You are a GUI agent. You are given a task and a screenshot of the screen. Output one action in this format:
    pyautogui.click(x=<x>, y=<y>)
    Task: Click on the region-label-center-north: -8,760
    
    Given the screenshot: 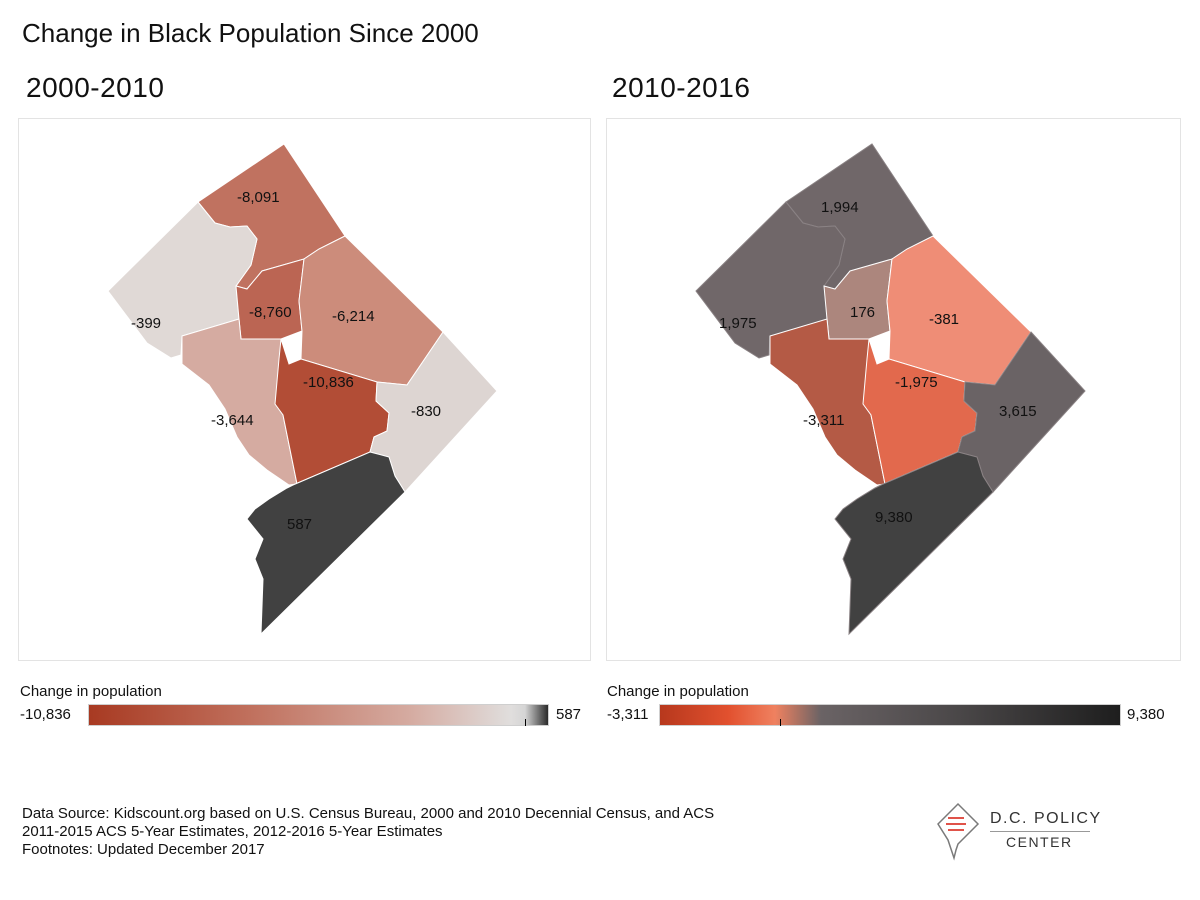 What is the action you would take?
    pyautogui.click(x=270, y=312)
    